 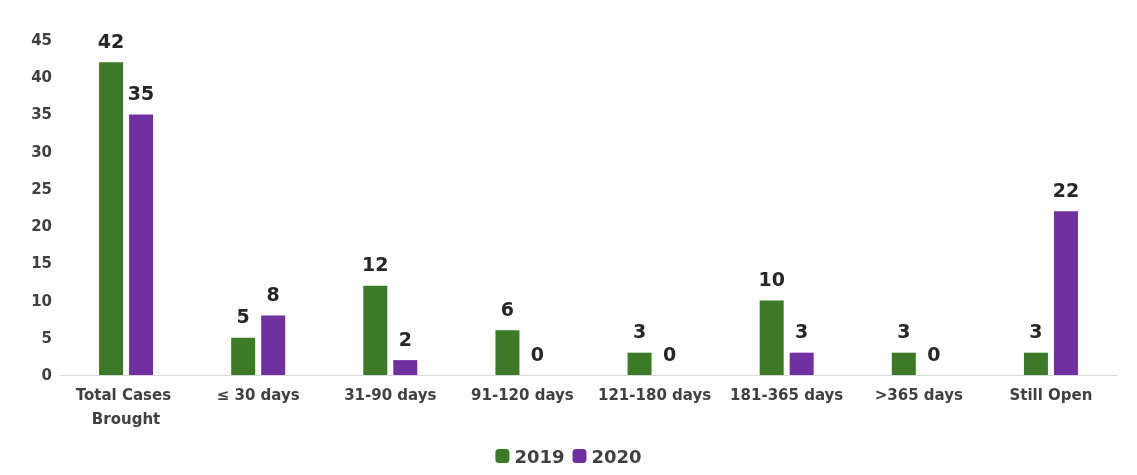 I want to click on data-label: 5, so click(x=243, y=316).